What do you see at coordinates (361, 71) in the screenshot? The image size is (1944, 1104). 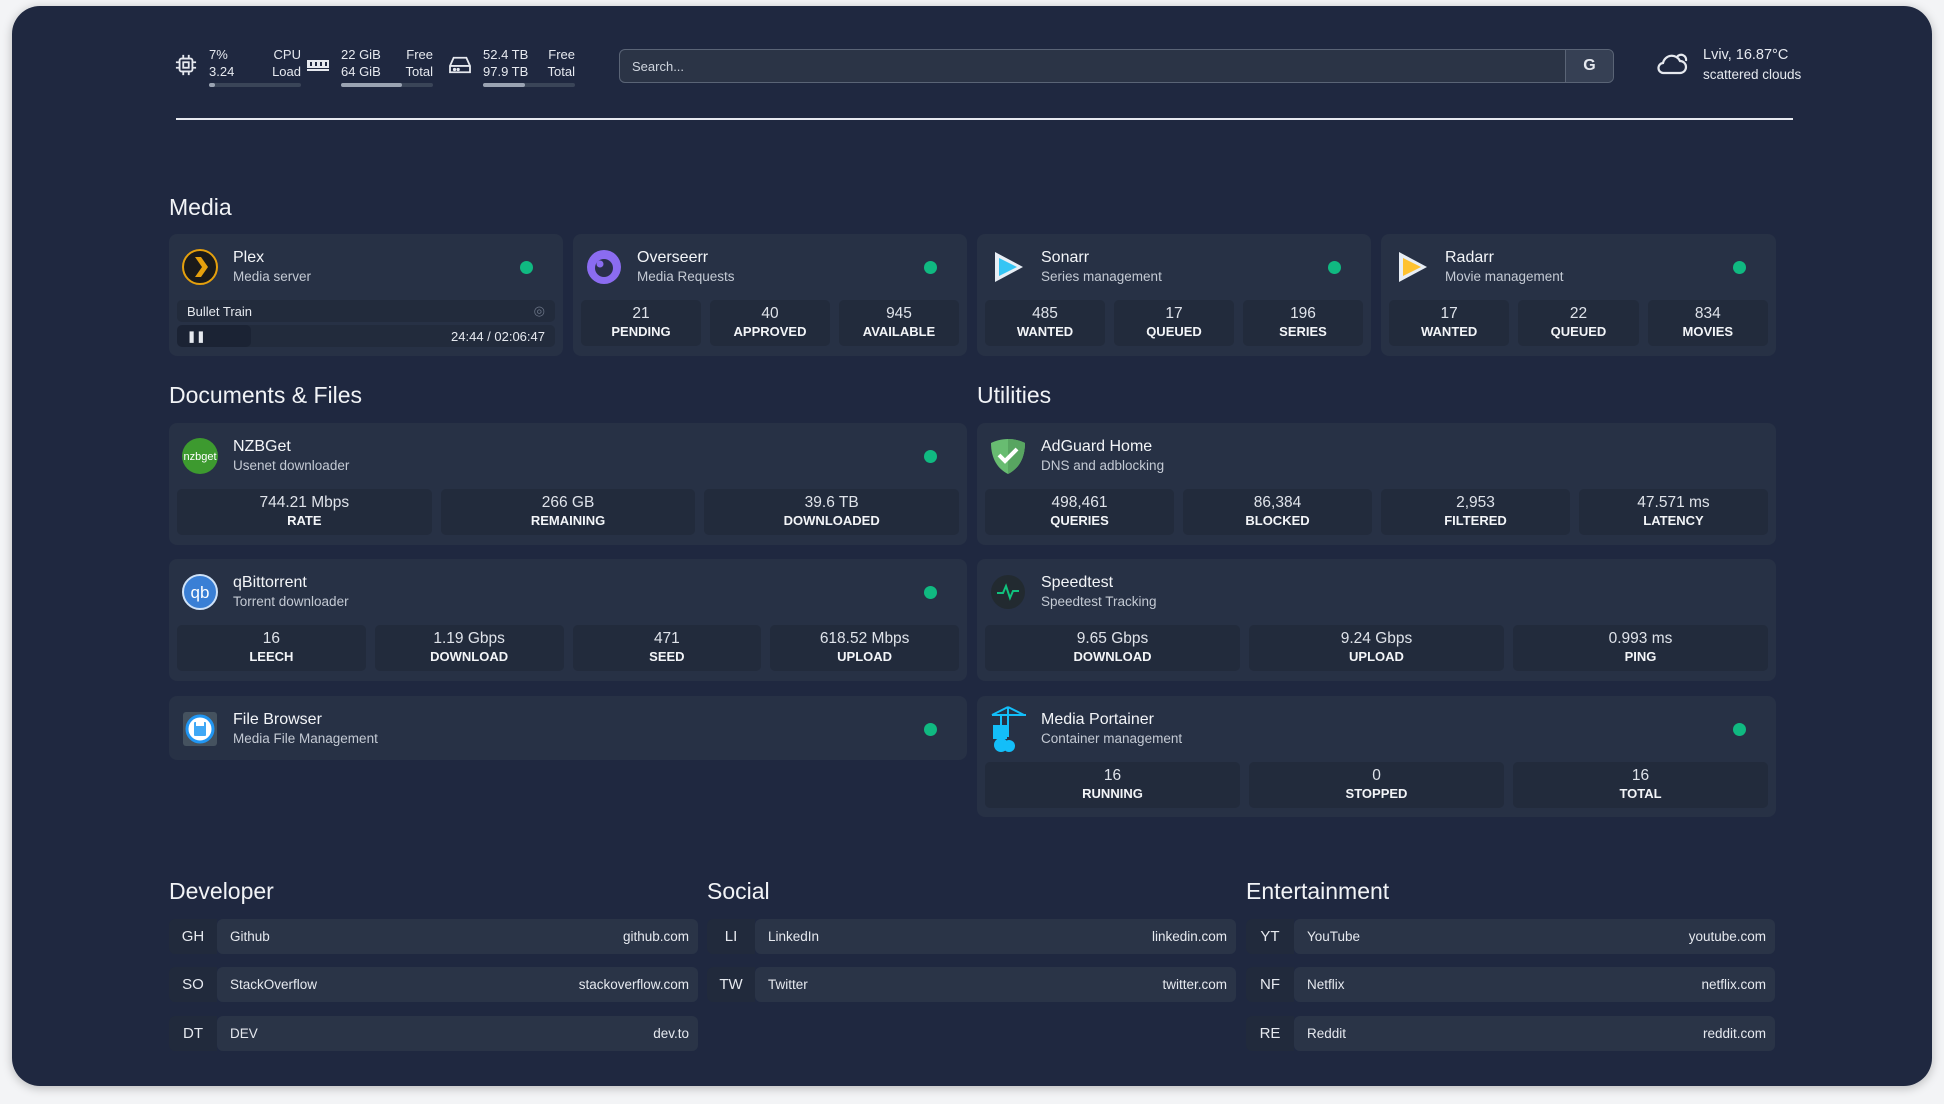 I see `memory-total: 64 GiB` at bounding box center [361, 71].